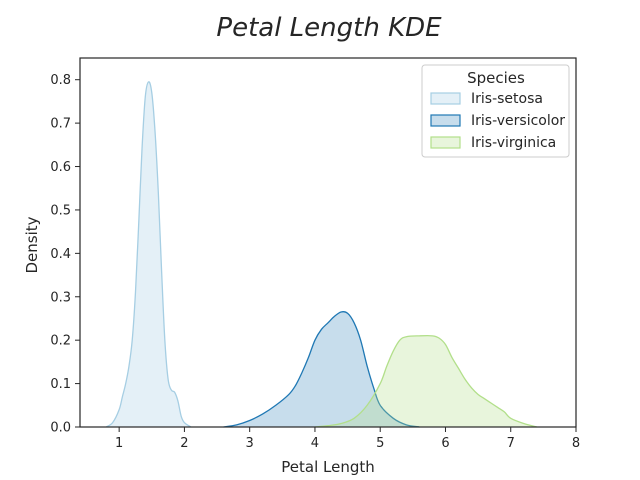  Describe the element at coordinates (445, 142) in the screenshot. I see `legend-swatch-iris-virginica` at that location.